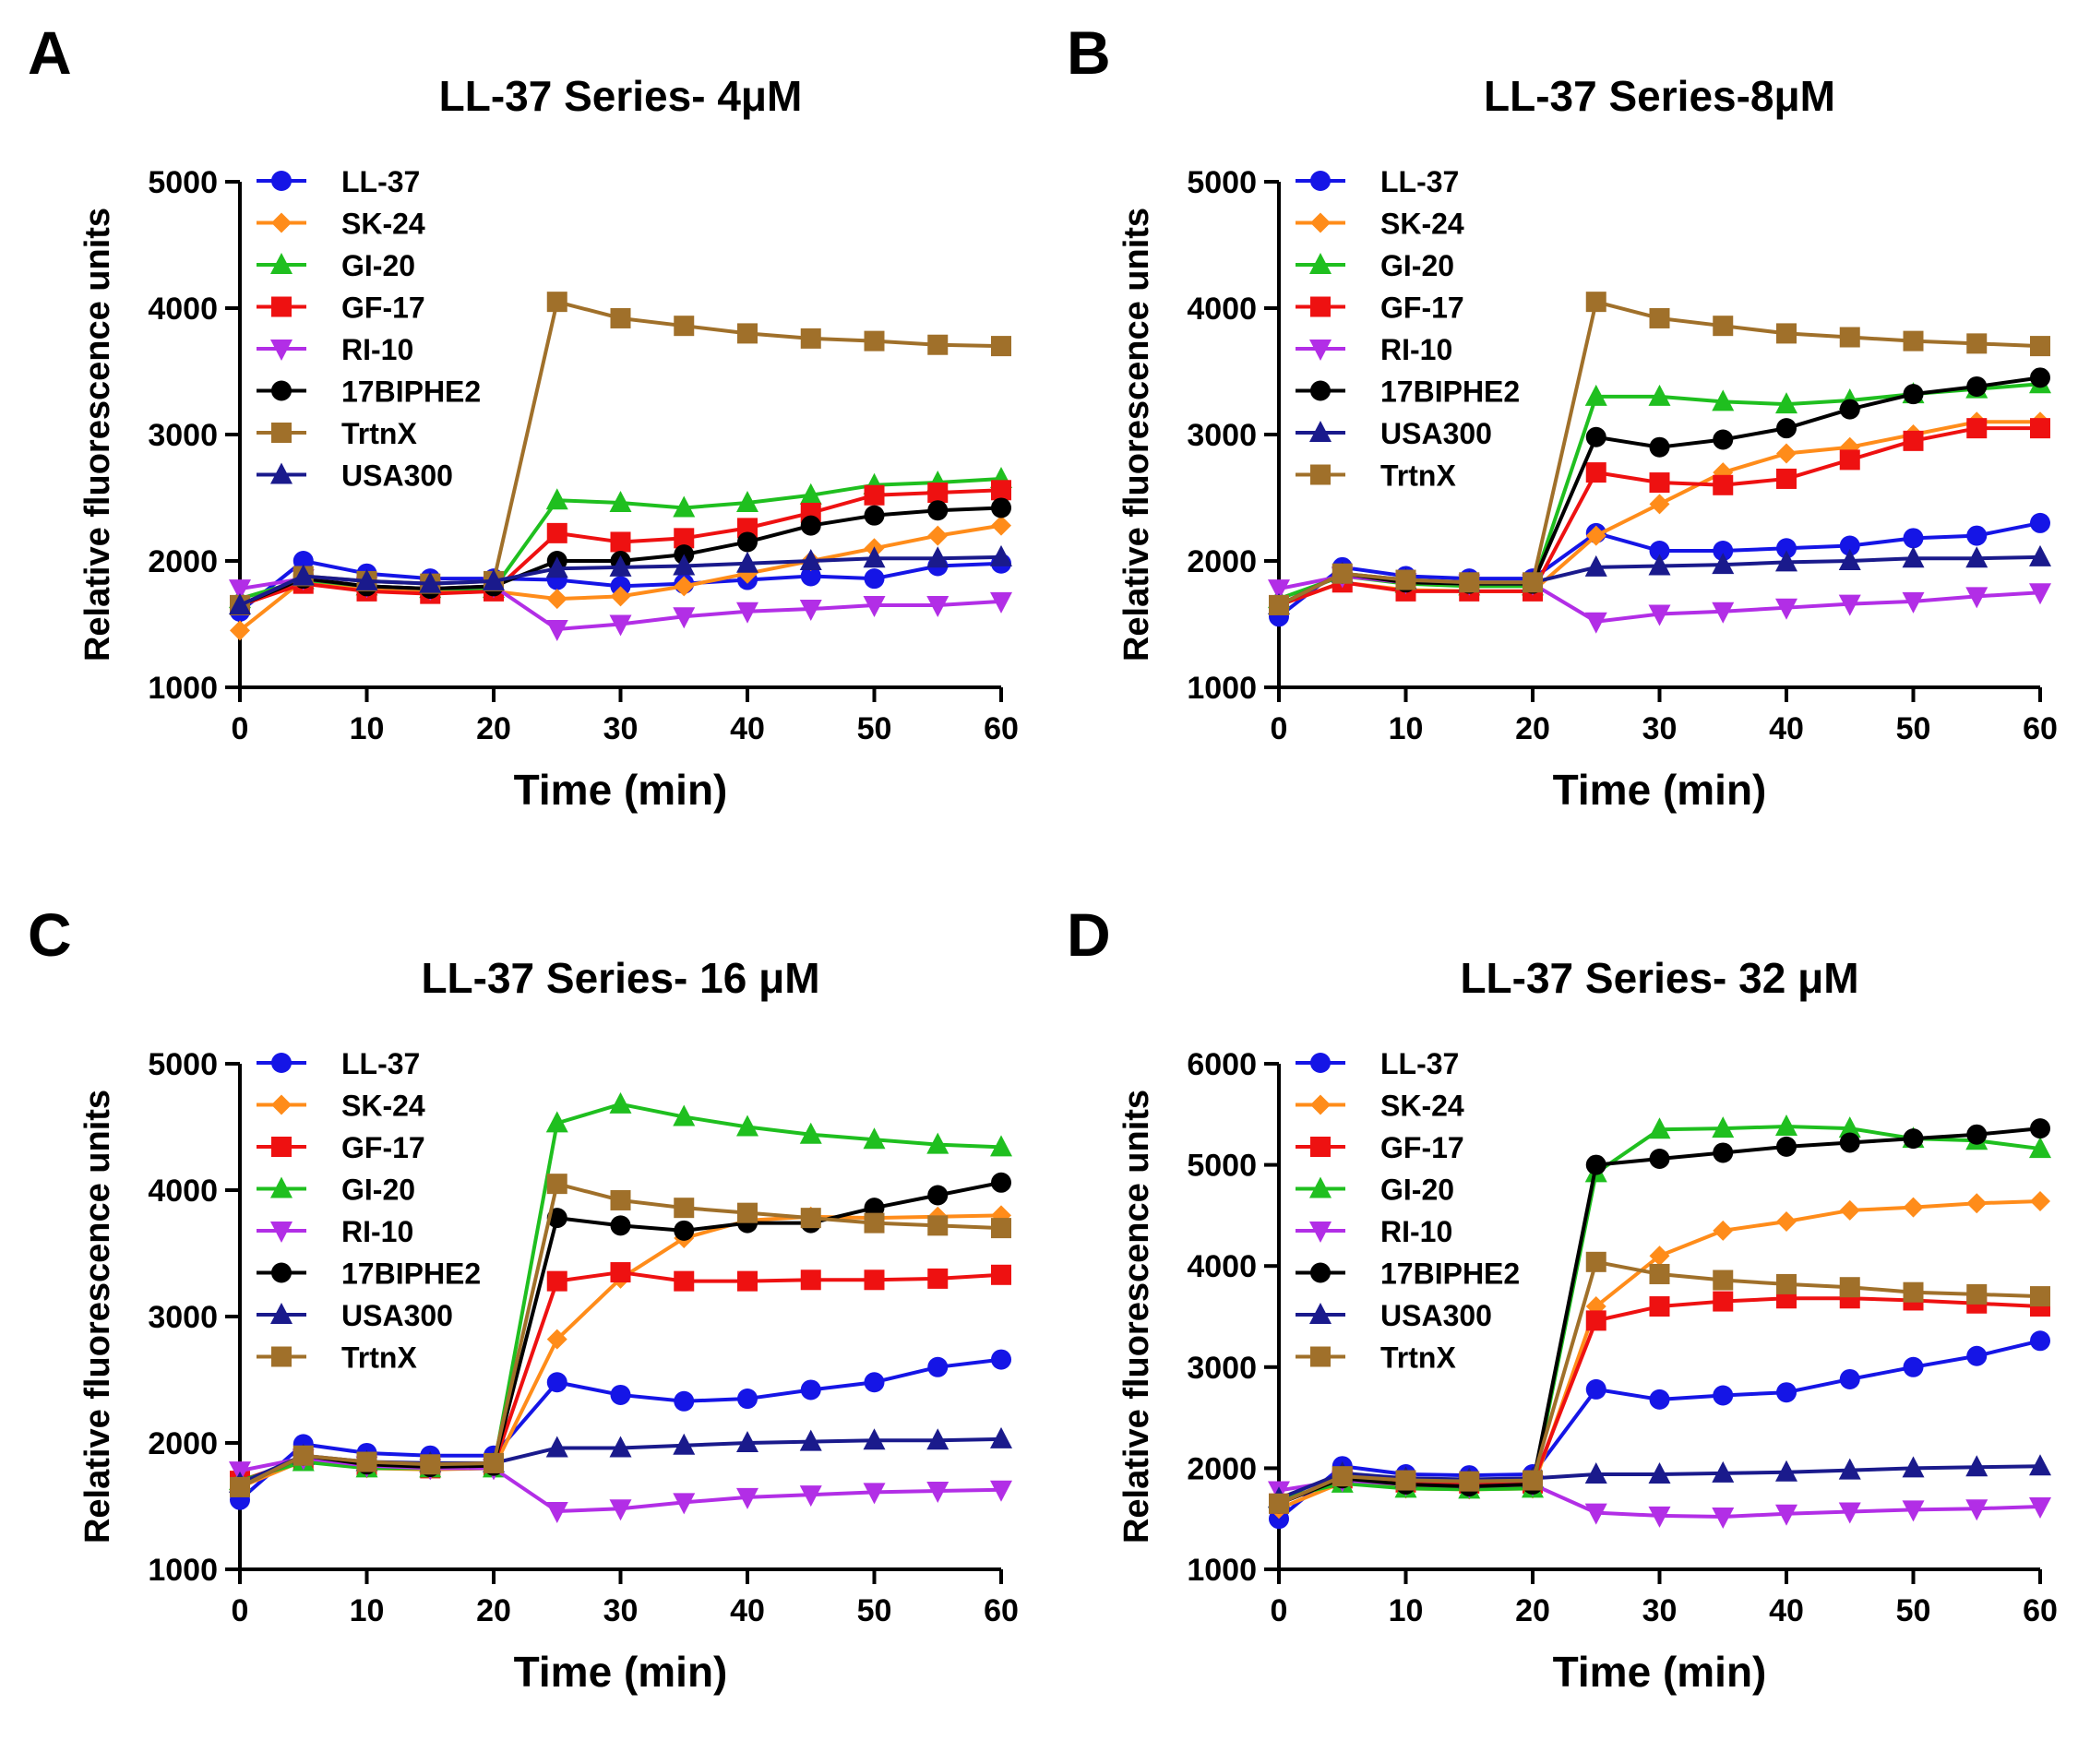  Describe the element at coordinates (338, 181) in the screenshot. I see `legend-item: LL-37` at that location.